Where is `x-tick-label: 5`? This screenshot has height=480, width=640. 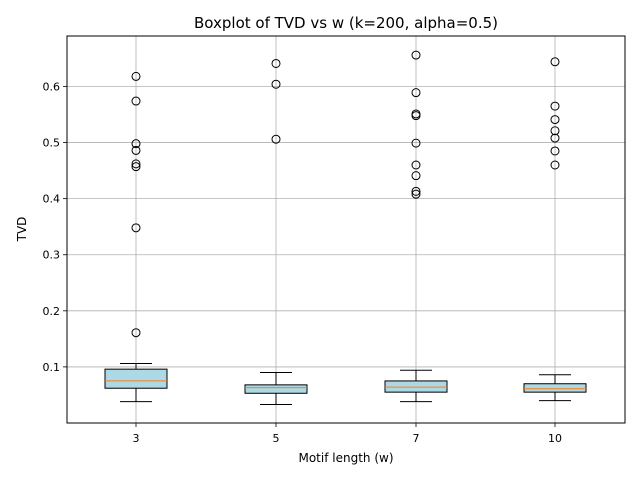 x-tick-label: 5 is located at coordinates (276, 438).